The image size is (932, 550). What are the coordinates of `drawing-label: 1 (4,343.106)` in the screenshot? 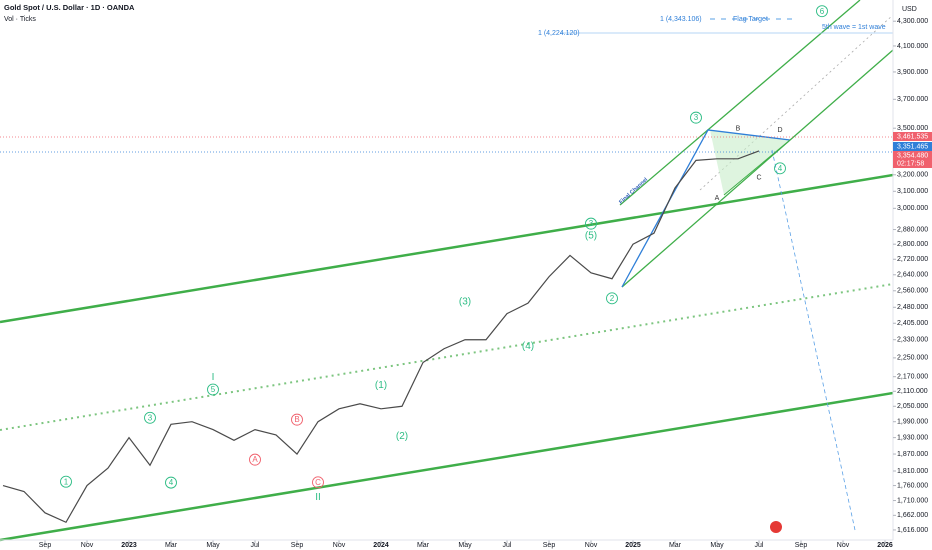 It's located at (681, 19).